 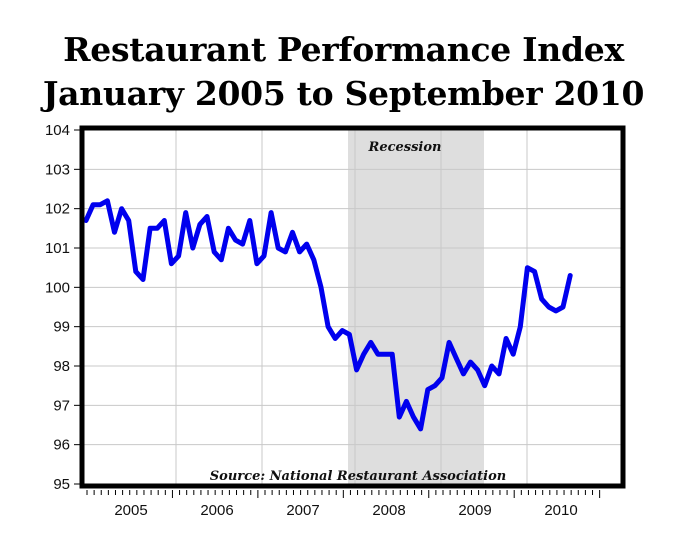 I want to click on y-axis: 95 96 97 98 99 100 101 102 103 104, so click(x=62, y=307).